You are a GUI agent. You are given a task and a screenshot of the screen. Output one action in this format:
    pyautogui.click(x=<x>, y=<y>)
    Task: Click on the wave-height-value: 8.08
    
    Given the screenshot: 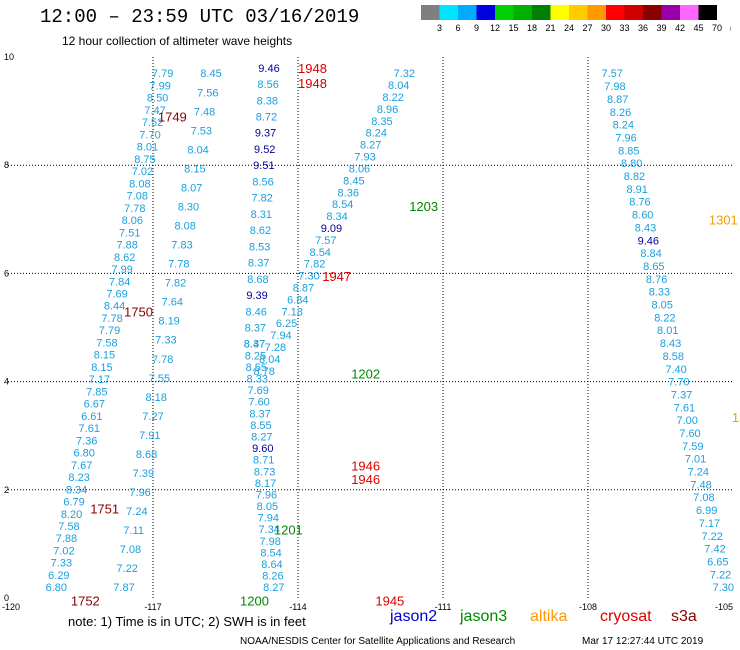 What is the action you would take?
    pyautogui.click(x=185, y=227)
    